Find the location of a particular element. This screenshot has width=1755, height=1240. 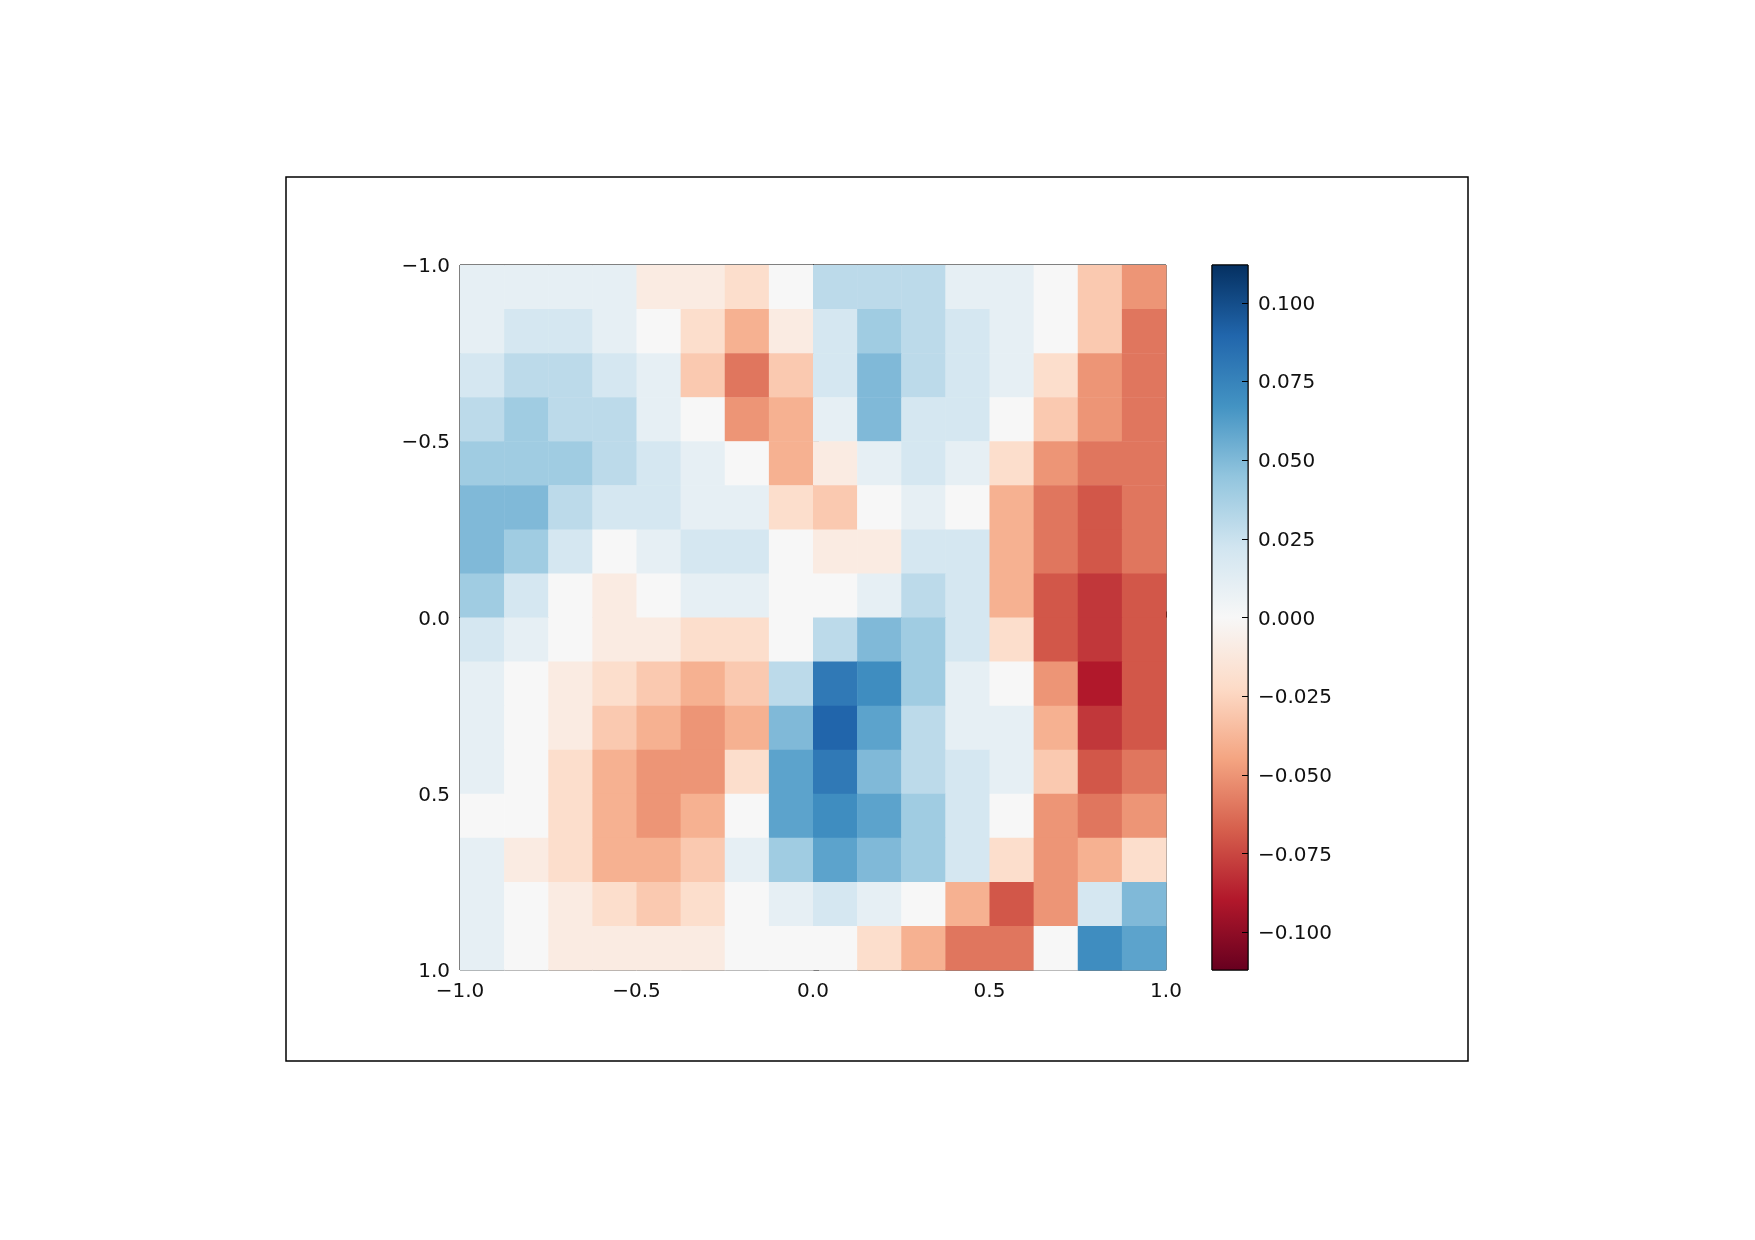

color-bar-label: −0.025 is located at coordinates (1295, 696).